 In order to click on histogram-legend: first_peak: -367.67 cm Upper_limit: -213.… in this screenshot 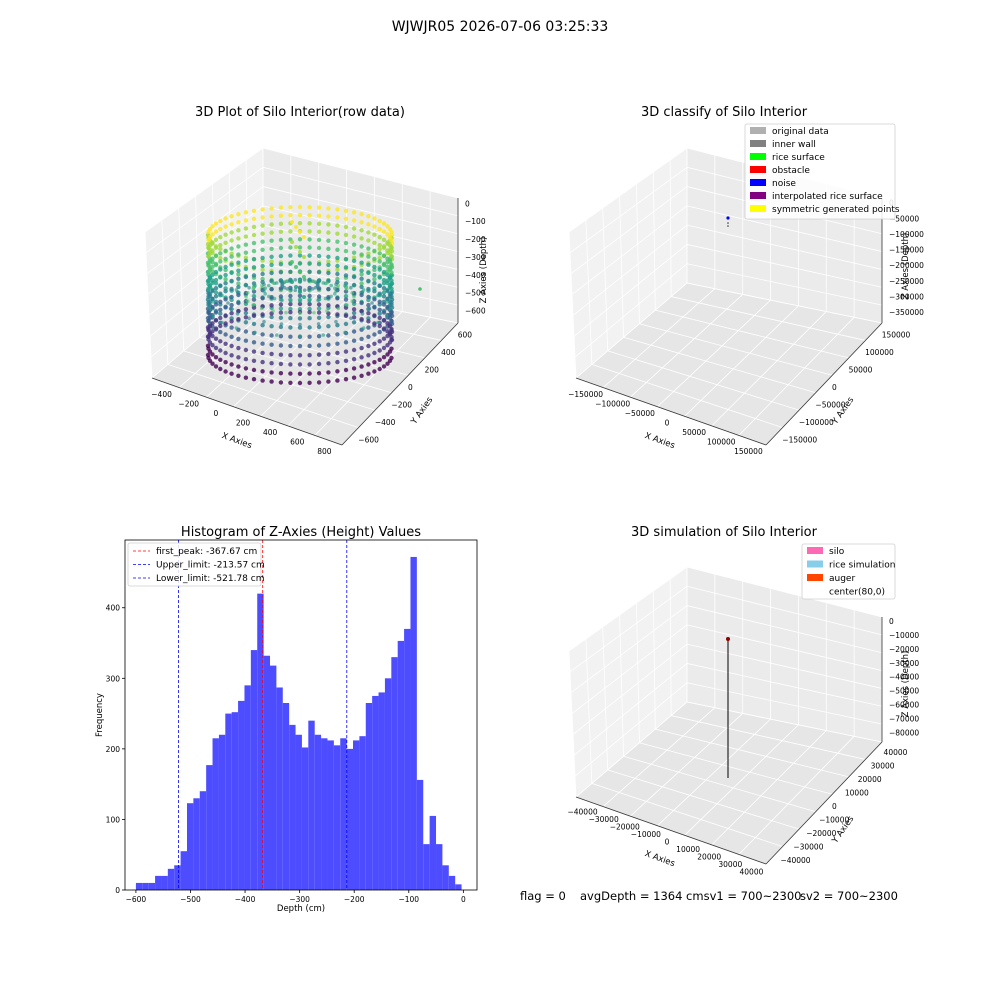, I will do `click(196, 564)`.